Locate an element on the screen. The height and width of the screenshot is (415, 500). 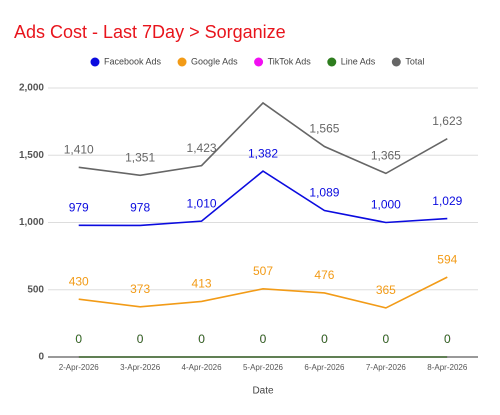
chart-title: Ads Cost - Last 7Day > Sorganize is located at coordinates (150, 32).